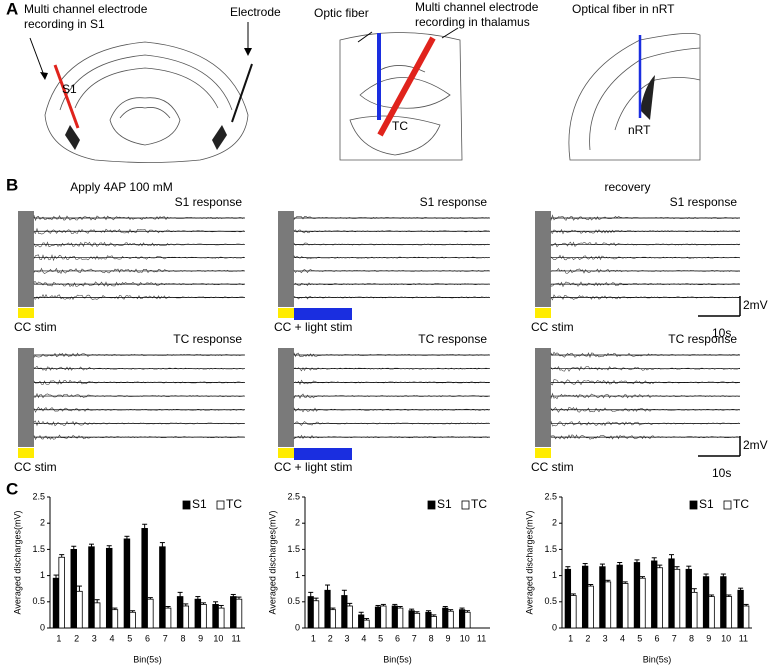  I want to click on annotation: Electrode, so click(255, 12).